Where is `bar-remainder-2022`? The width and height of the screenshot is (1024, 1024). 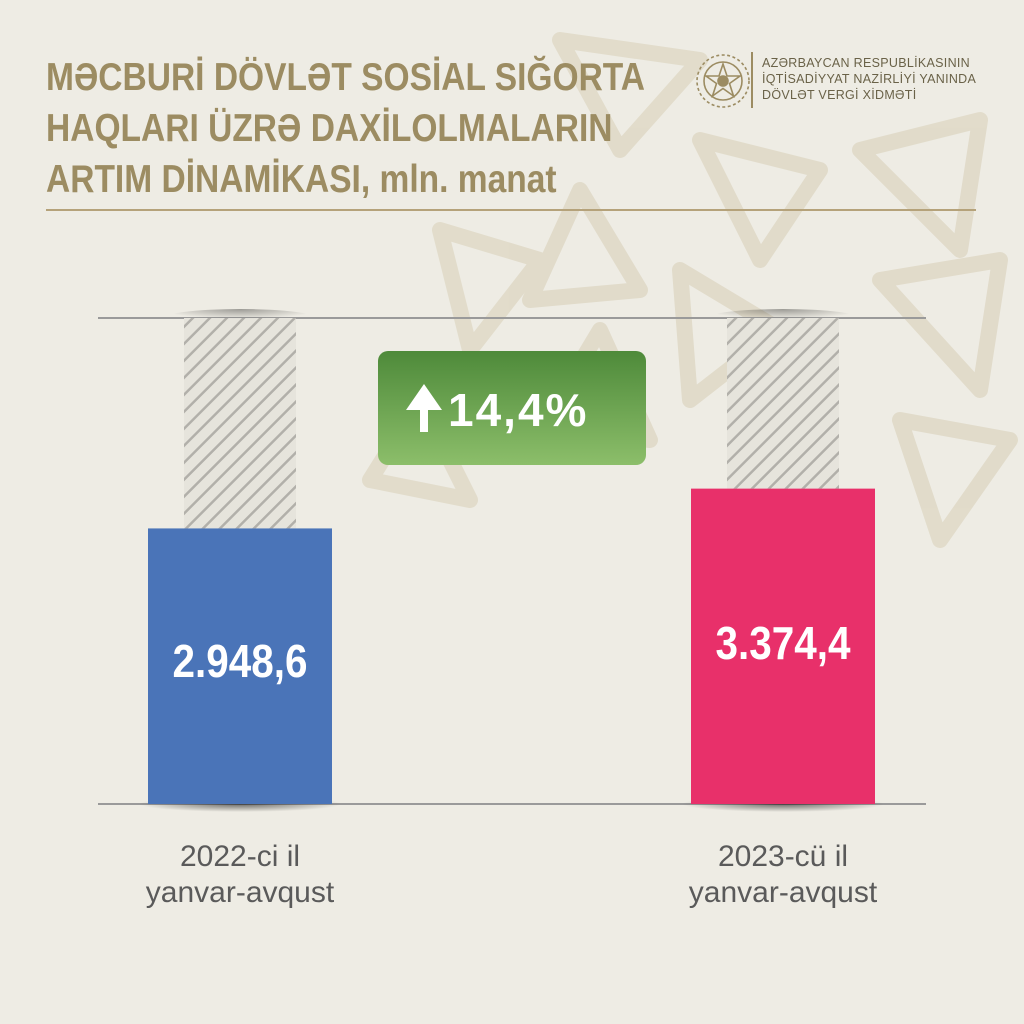
bar-remainder-2022 is located at coordinates (240, 423).